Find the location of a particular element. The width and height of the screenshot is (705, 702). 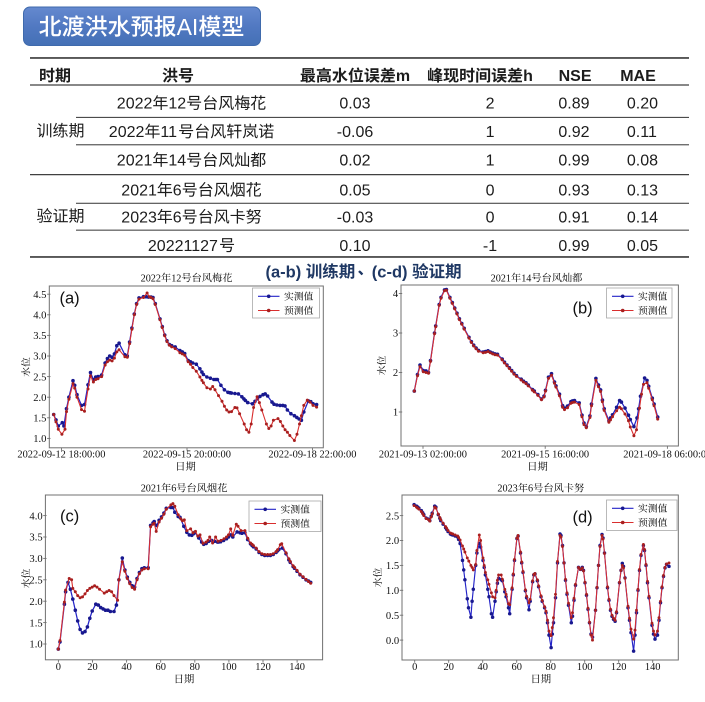

svg-text: NSE is located at coordinates (575, 76).